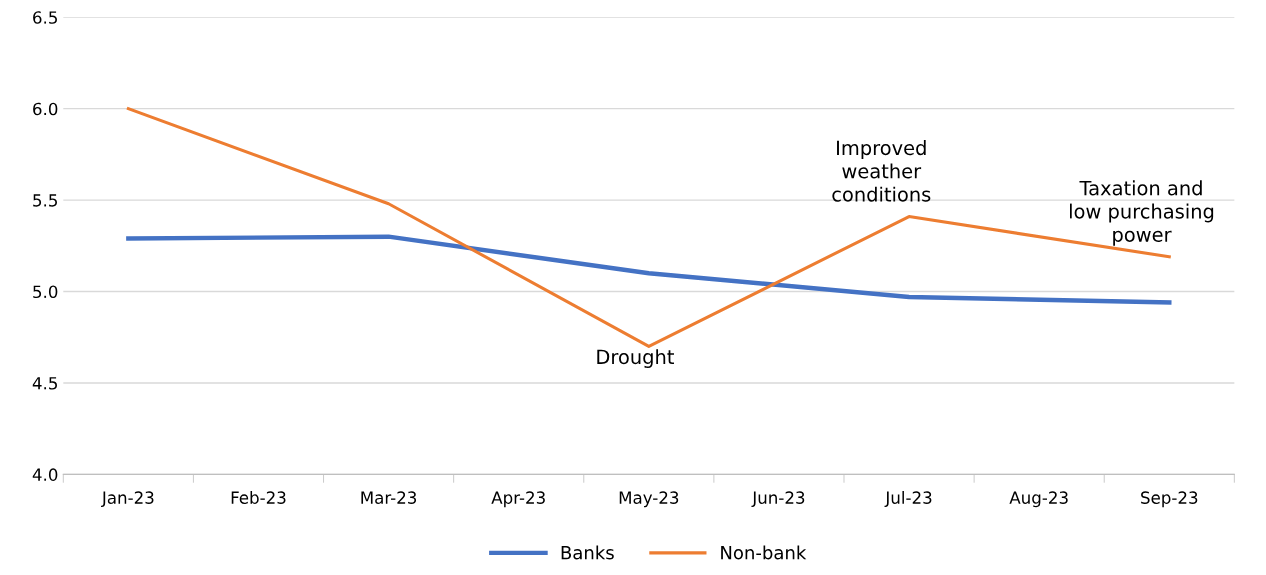 Image resolution: width=1266 pixels, height=575 pixels. Describe the element at coordinates (649, 499) in the screenshot. I see `x-tick-label: May-23` at that location.